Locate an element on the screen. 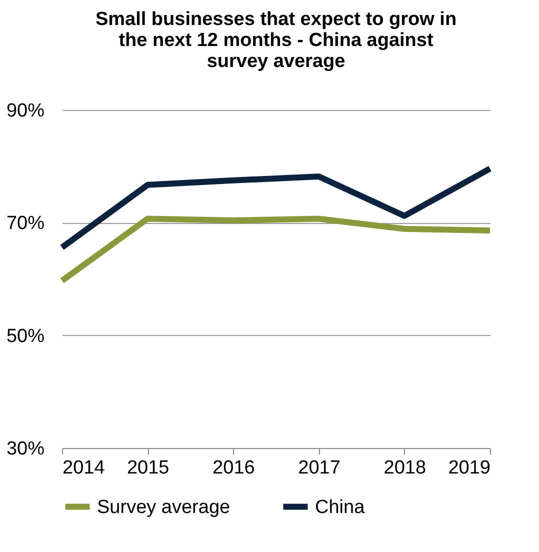  x-tick-label: 2016 is located at coordinates (233, 468).